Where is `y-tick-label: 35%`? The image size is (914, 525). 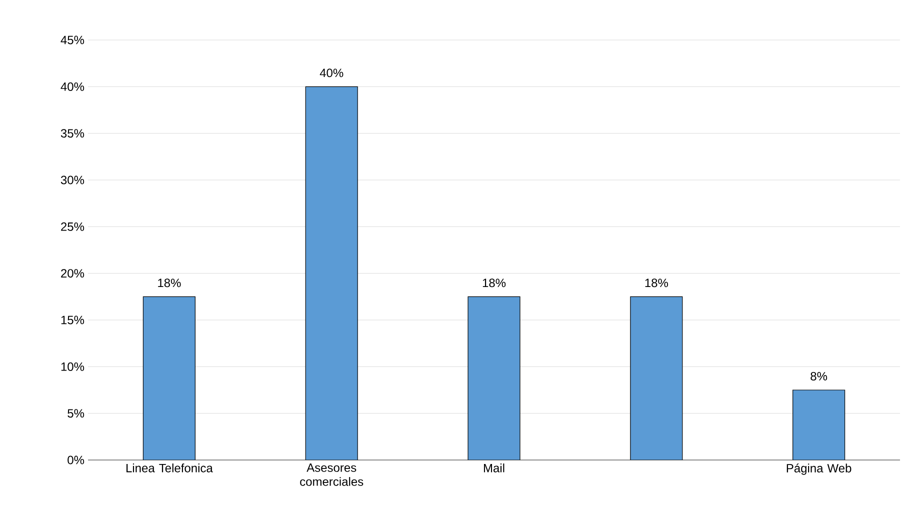 y-tick-label: 35% is located at coordinates (72, 133).